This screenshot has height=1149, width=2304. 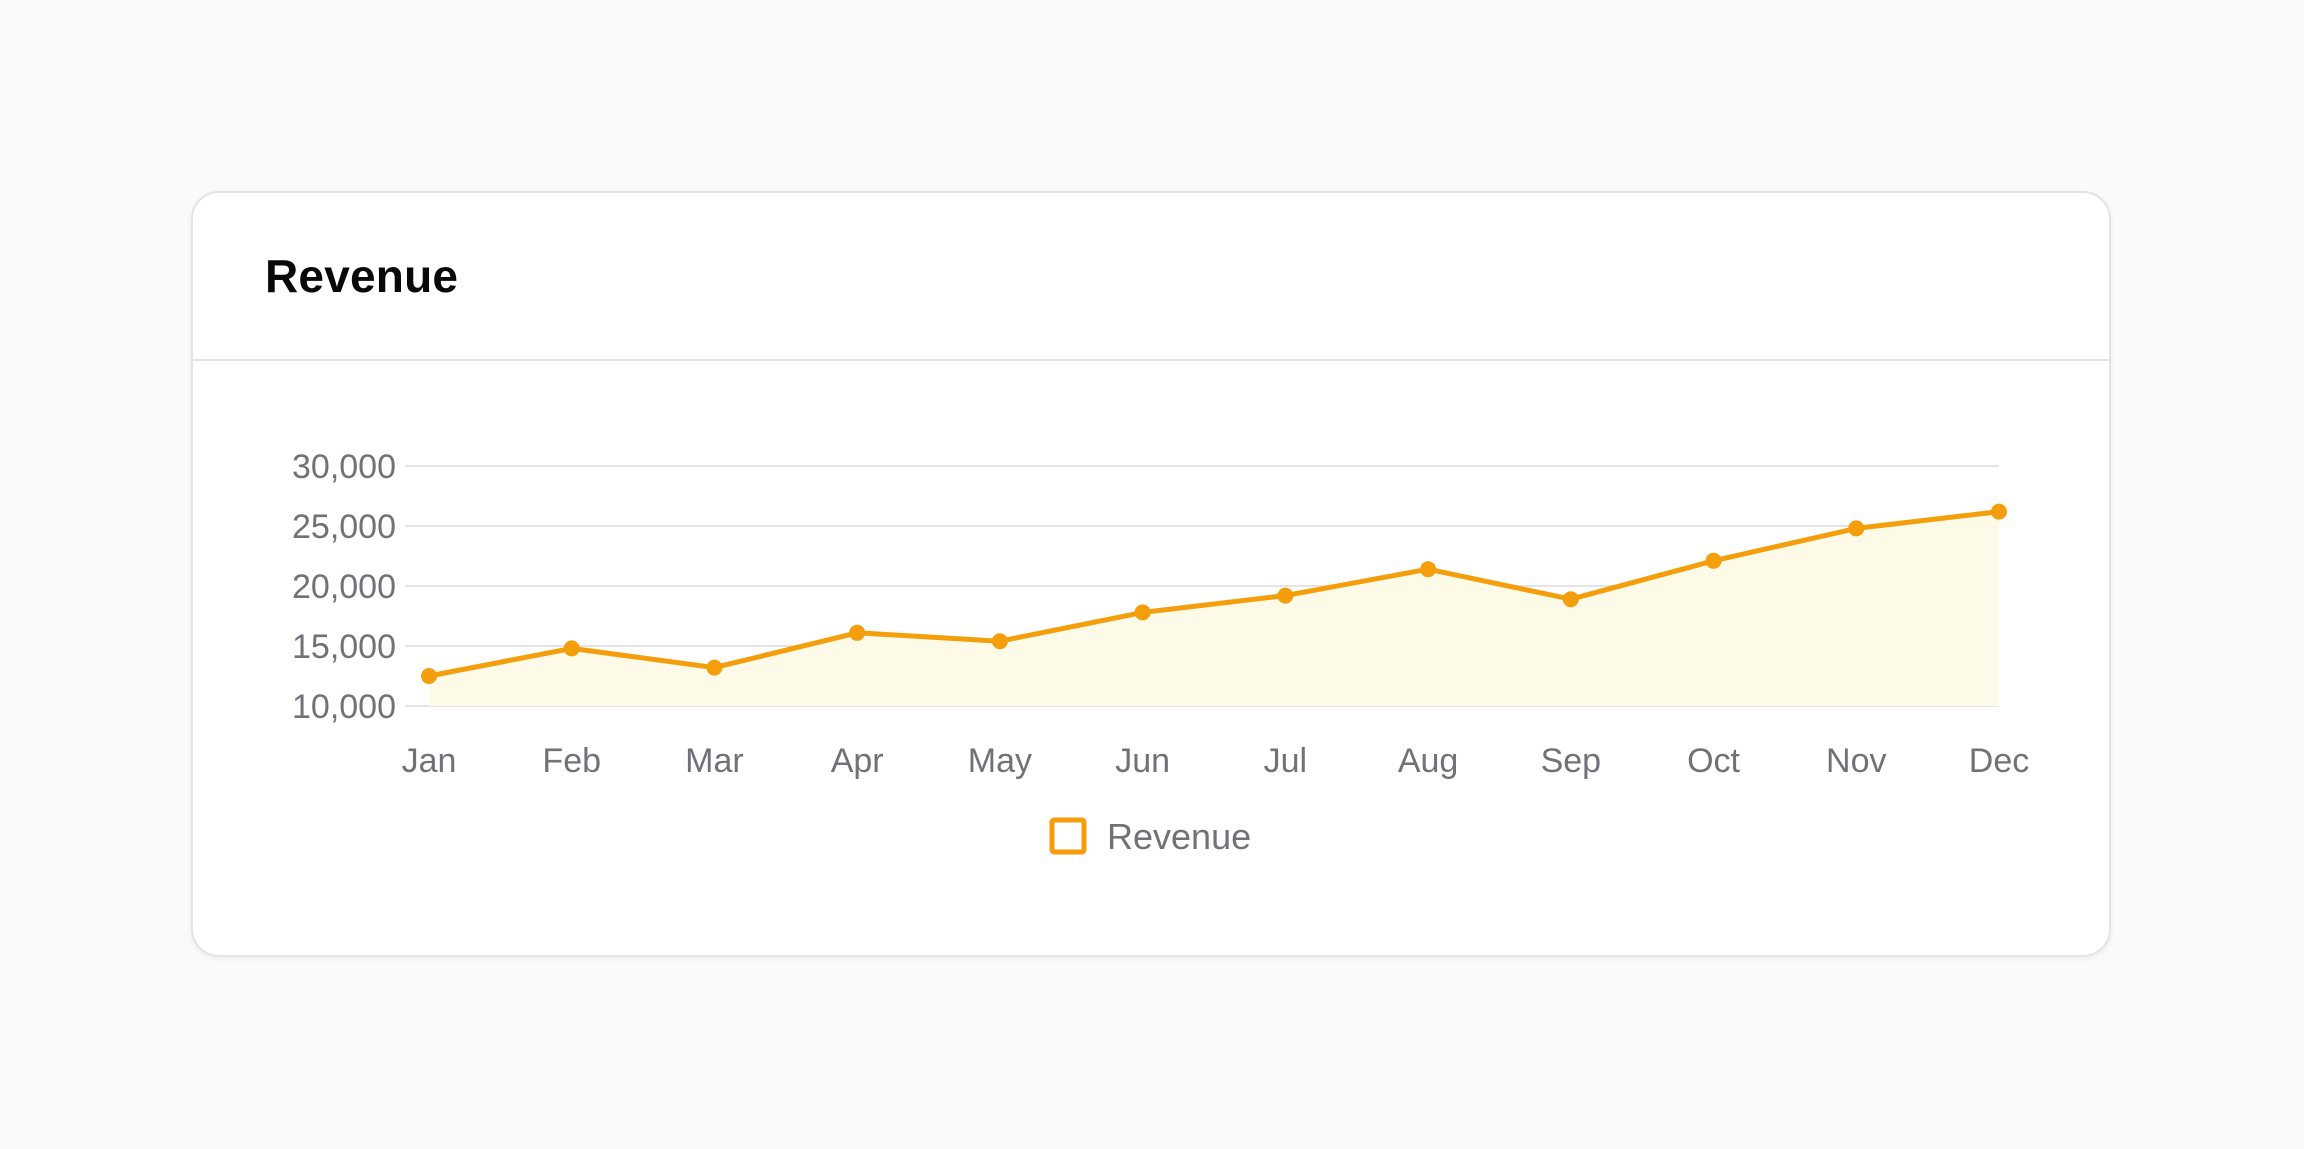 I want to click on legend-swatch-revenue, so click(x=1068, y=836).